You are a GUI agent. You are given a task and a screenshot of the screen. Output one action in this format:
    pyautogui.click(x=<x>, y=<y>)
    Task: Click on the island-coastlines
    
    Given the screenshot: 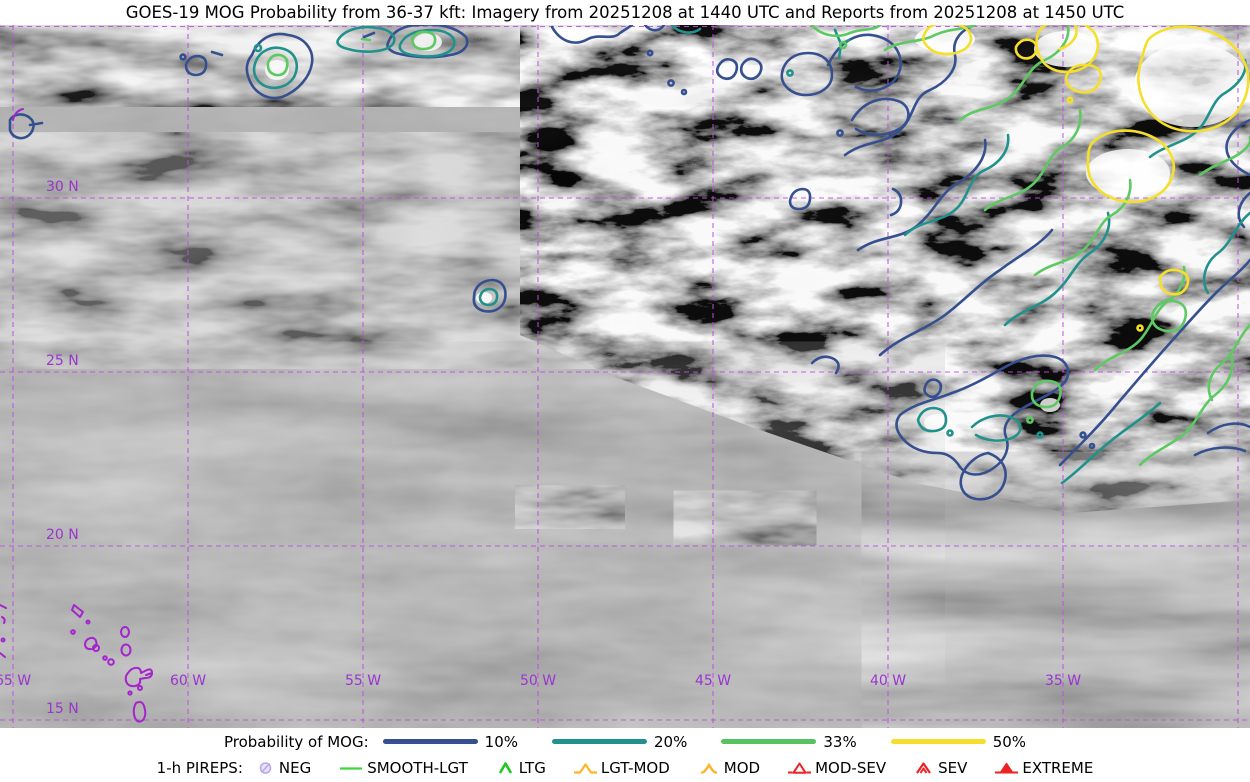 What is the action you would take?
    pyautogui.click(x=76, y=415)
    